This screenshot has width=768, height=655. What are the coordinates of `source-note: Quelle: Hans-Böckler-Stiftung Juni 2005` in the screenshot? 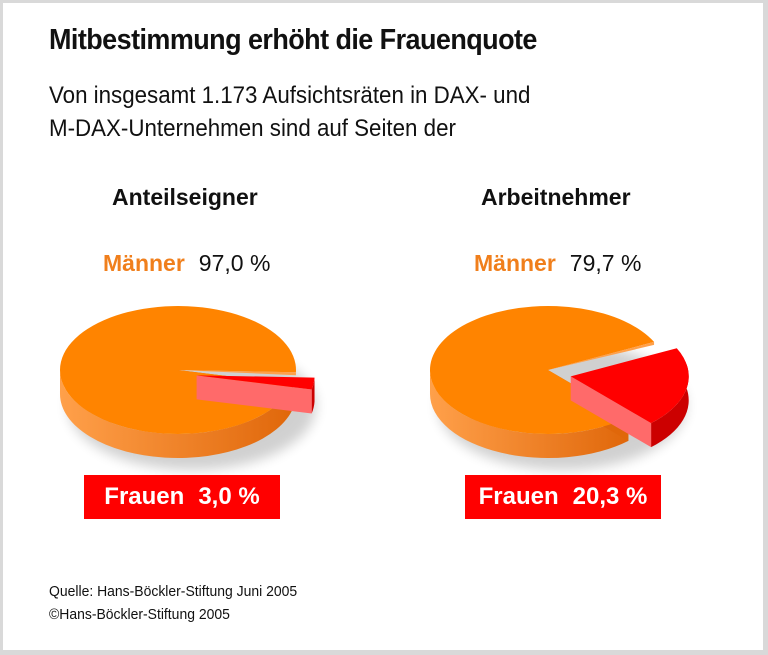 It's located at (173, 591).